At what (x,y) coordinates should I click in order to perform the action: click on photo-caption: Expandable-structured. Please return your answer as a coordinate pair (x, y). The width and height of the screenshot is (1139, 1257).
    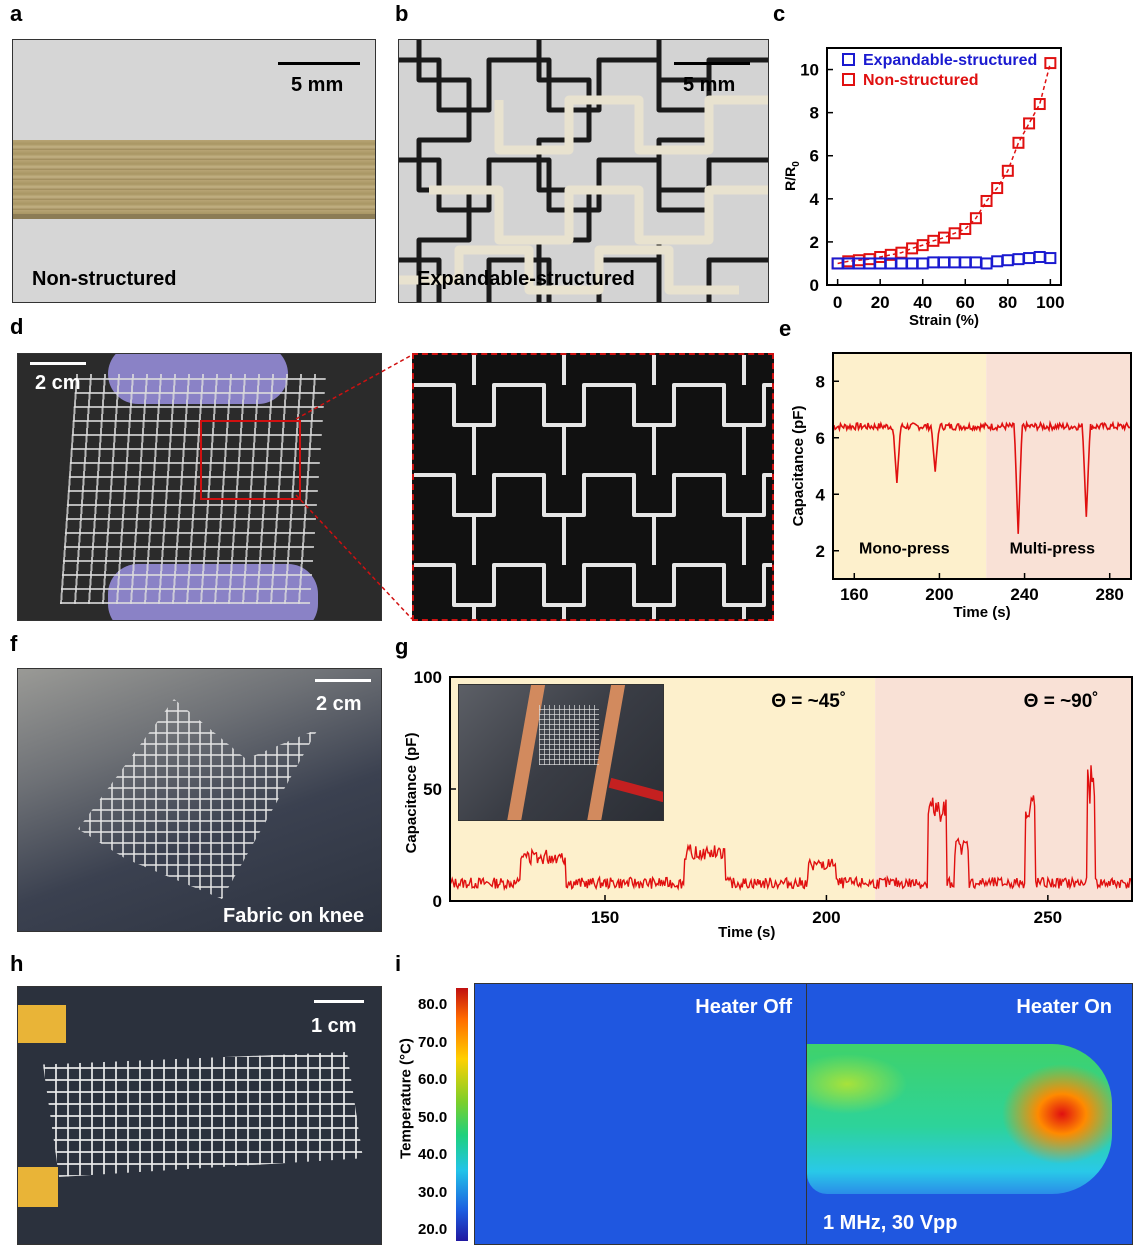
    Looking at the image, I should click on (526, 279).